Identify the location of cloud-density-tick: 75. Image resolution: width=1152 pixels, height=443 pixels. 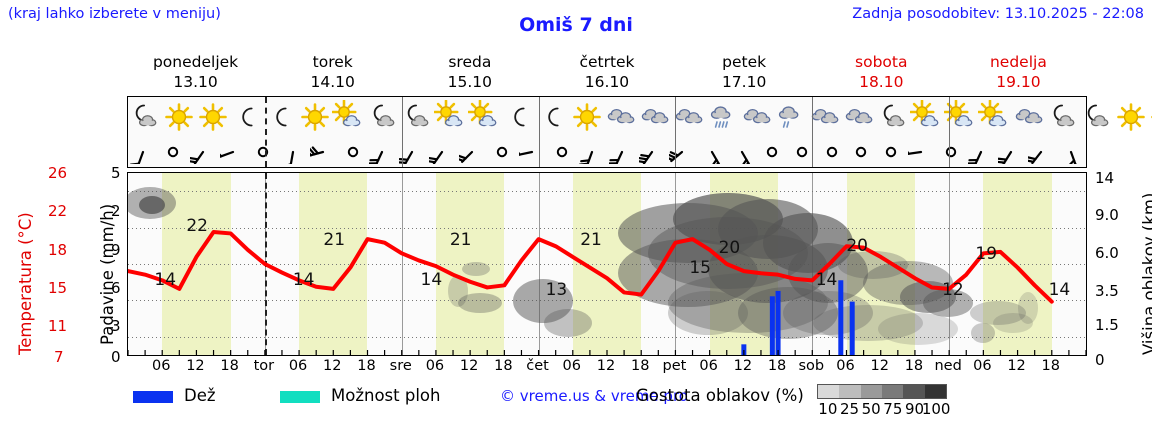
(893, 409).